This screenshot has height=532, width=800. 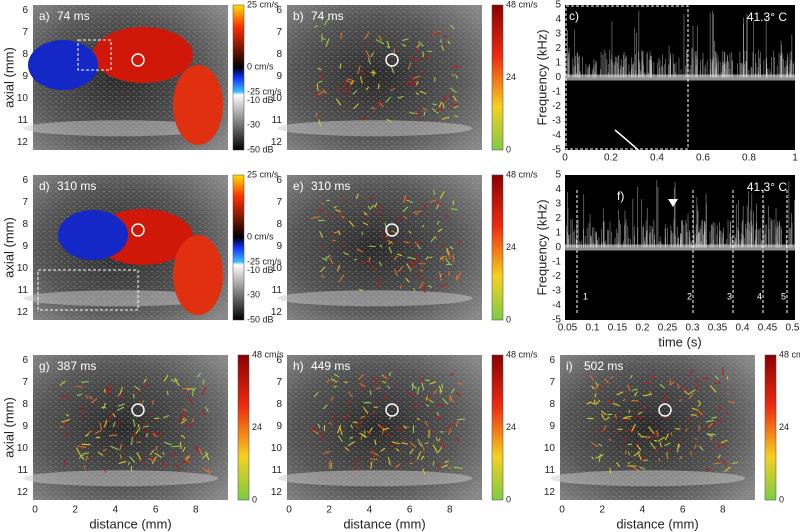 I want to click on colorbar-label: 0, so click(x=508, y=499).